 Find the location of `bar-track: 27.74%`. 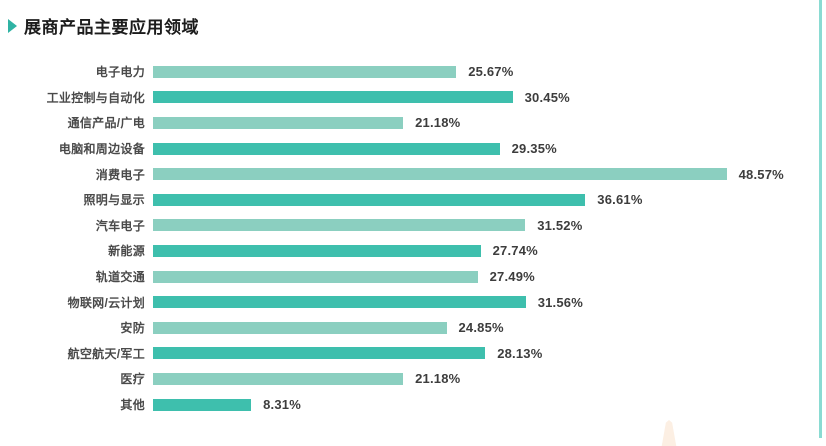

bar-track: 27.74% is located at coordinates (476, 250).